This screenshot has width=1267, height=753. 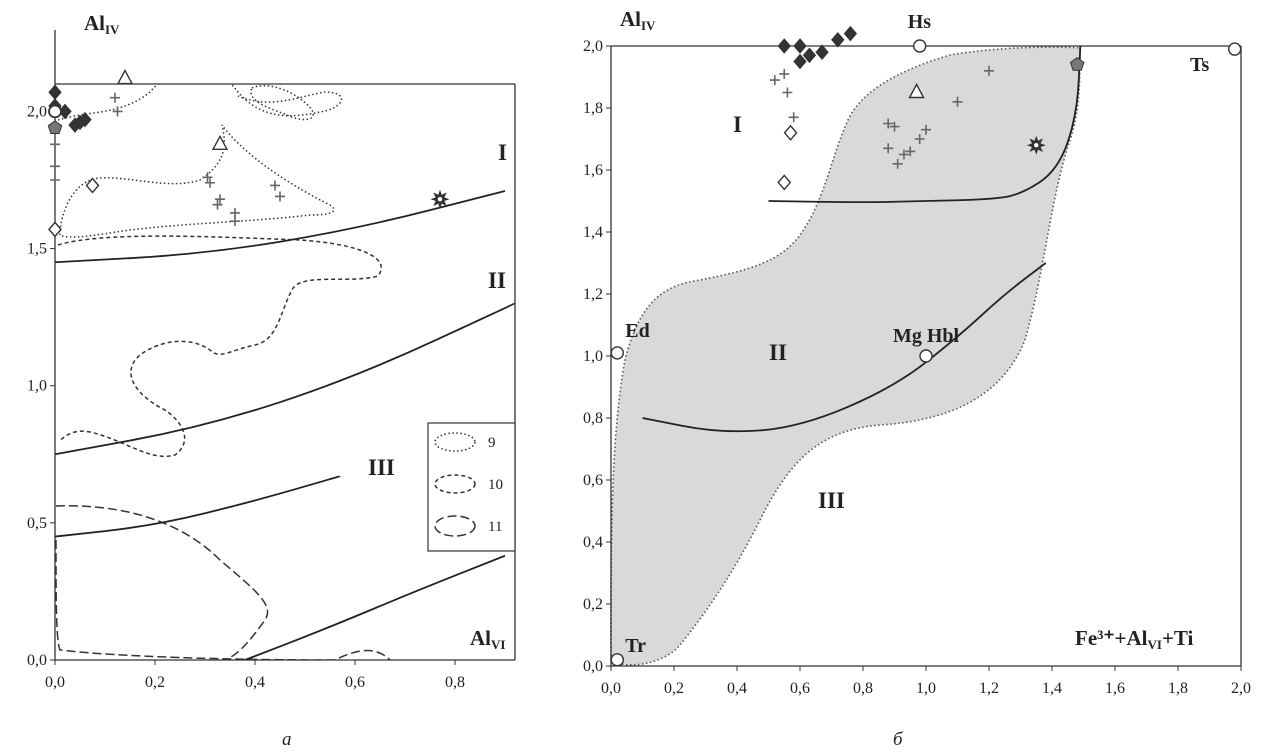 I want to click on end-member-hs-marker, so click(x=920, y=46).